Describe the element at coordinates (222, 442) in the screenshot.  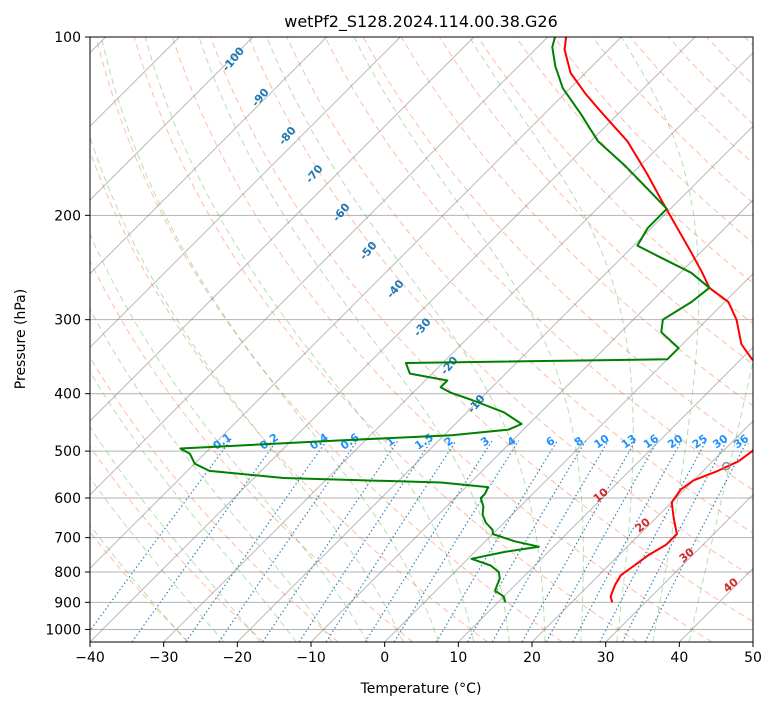
I see `mixing-ratio-label: 0.1` at that location.